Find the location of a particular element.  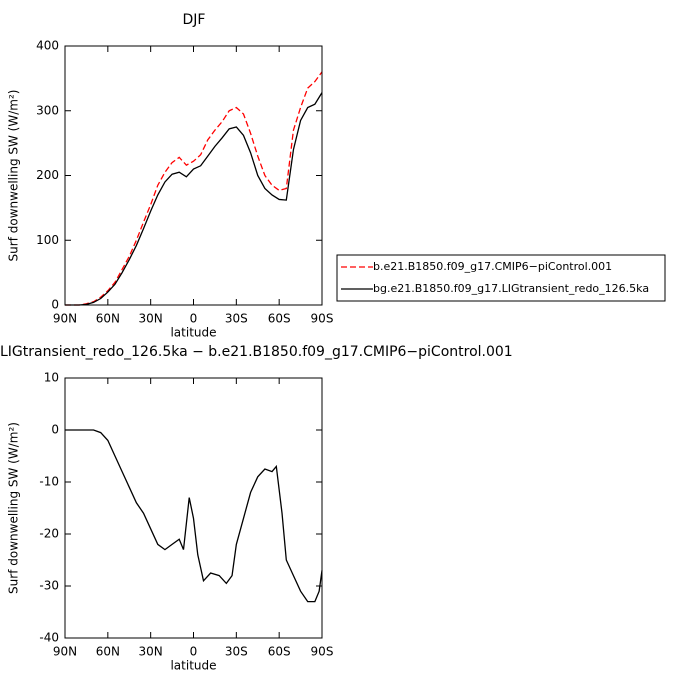

y-tick-label: 300 is located at coordinates (47, 110).